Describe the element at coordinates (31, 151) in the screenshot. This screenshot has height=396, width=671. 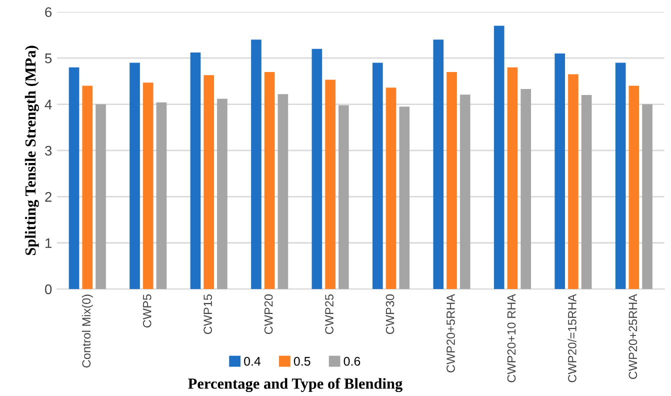
I see `y-axis-title: Splitting Tensile Strength (MPa)` at that location.